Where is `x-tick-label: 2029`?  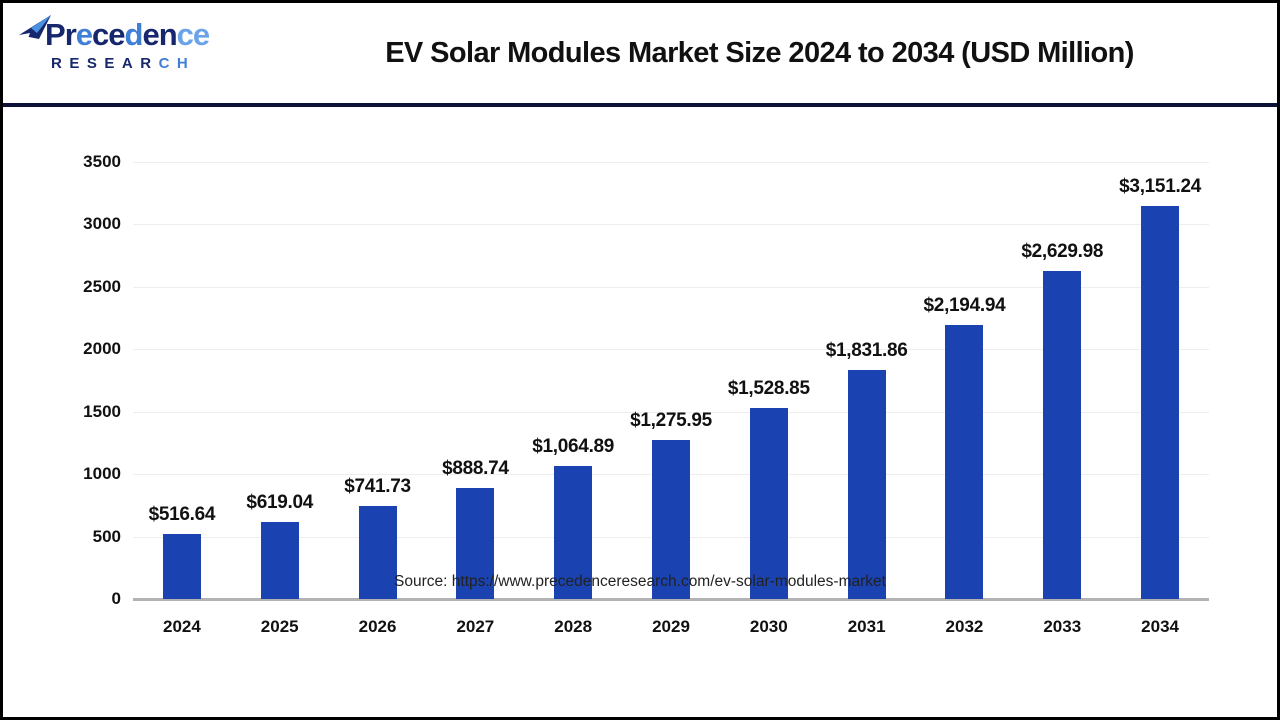 x-tick-label: 2029 is located at coordinates (671, 626).